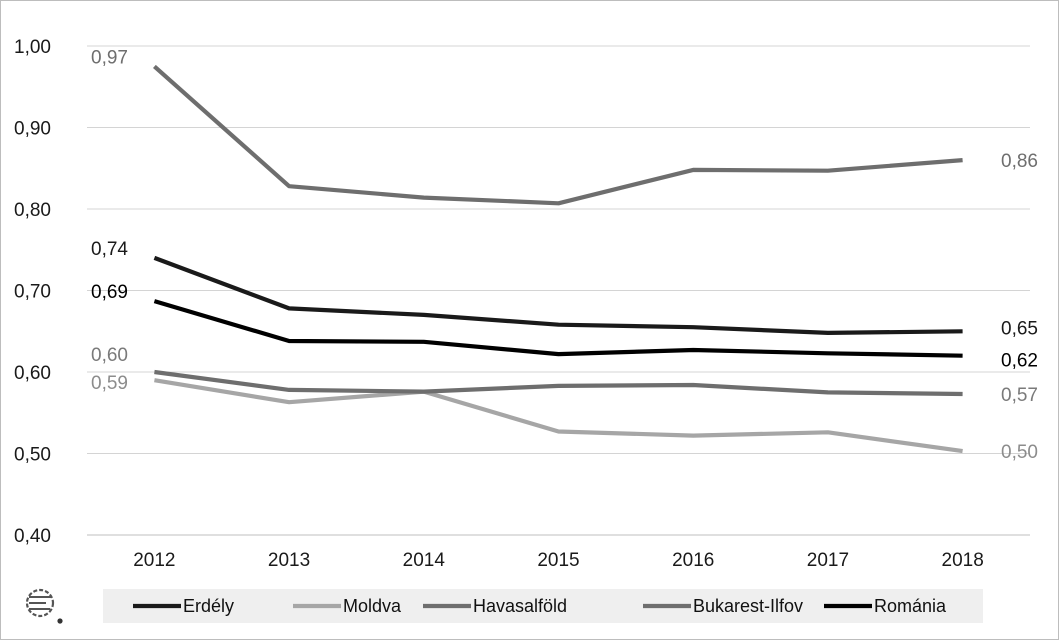 This screenshot has width=1061, height=642. Describe the element at coordinates (289, 560) in the screenshot. I see `x-tick-label: 2013` at that location.